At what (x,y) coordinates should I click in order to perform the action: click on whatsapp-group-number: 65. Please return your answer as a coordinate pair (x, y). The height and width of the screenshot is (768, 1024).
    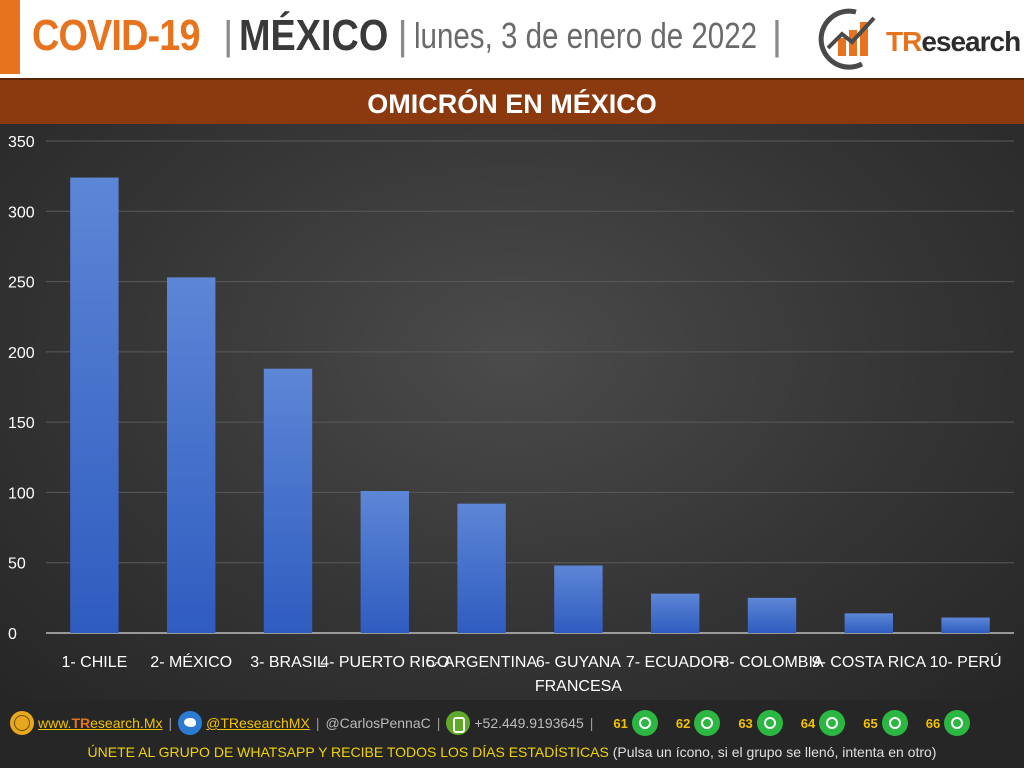
    Looking at the image, I should click on (870, 723).